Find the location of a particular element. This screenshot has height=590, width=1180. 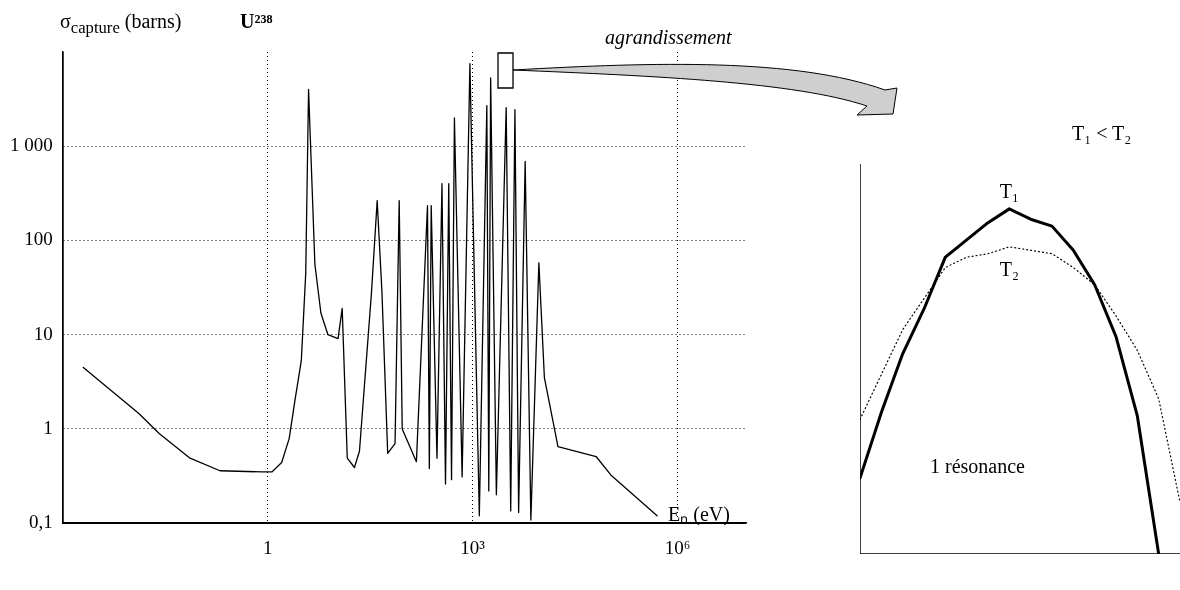

x-axis-title: Eₙ (eV) is located at coordinates (699, 514).